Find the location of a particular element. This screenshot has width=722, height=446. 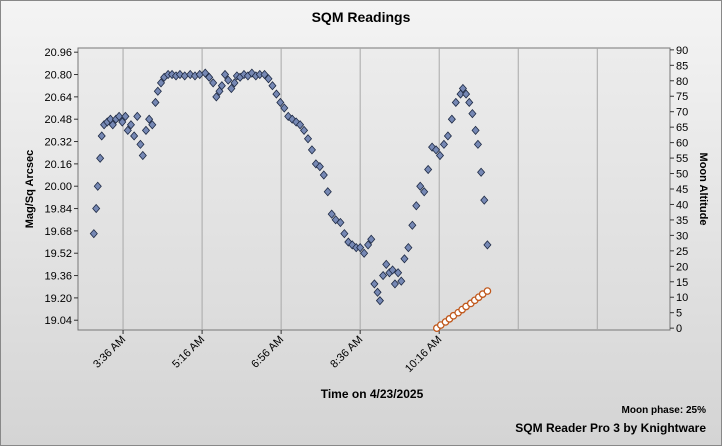

y2-tick-label: 70 is located at coordinates (682, 113).